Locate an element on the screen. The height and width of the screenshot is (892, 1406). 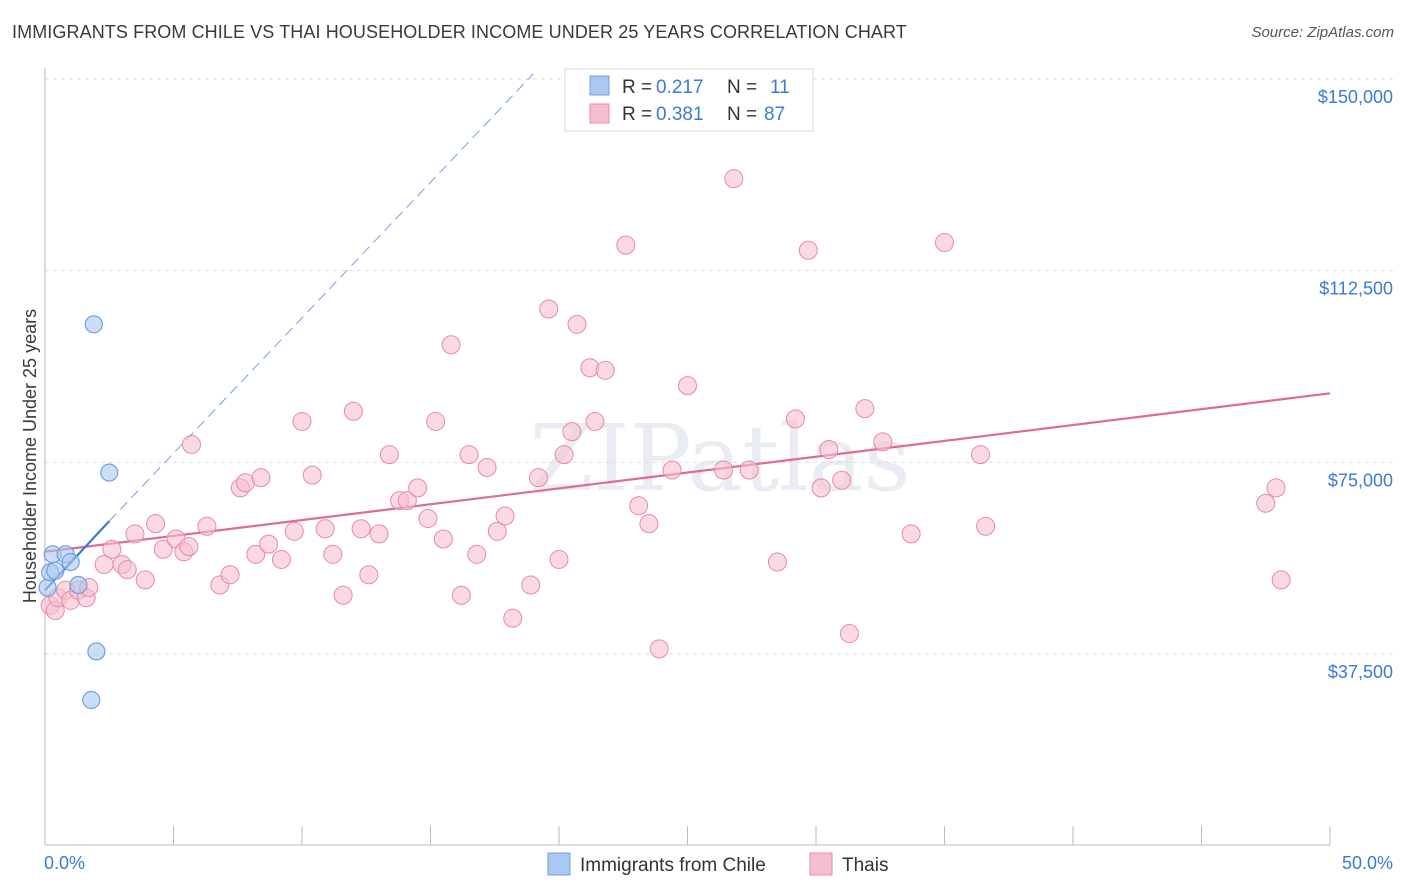
y-tick-label-2: $112,500 is located at coordinates (1356, 289).